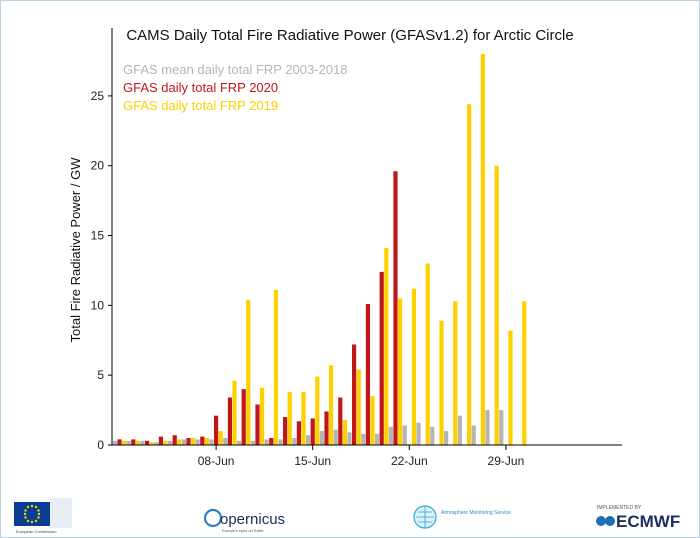  Describe the element at coordinates (98, 166) in the screenshot. I see `y-tick-label-20: 20` at that location.